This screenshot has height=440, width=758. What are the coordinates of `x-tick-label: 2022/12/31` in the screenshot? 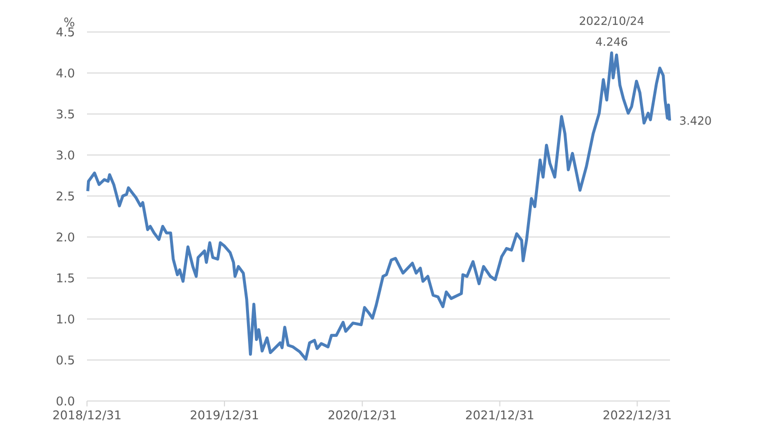 It's located at (637, 415).